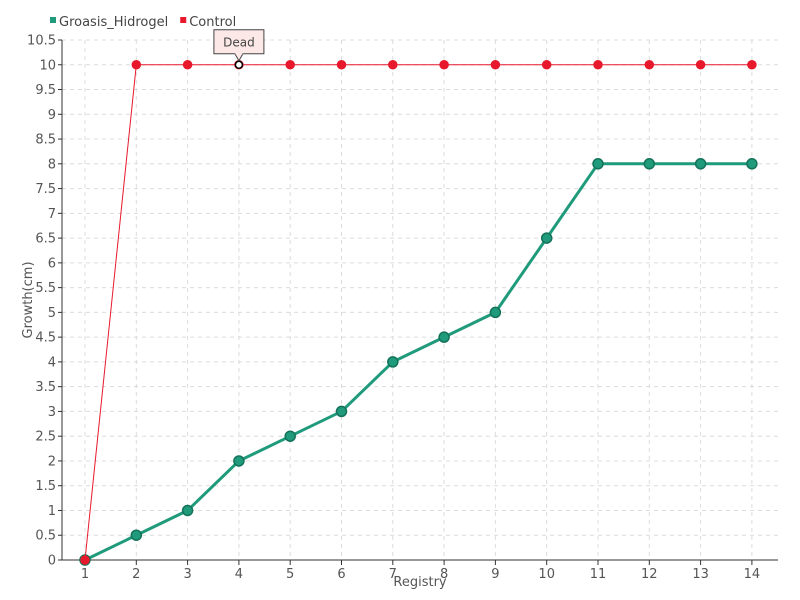  Describe the element at coordinates (45, 140) in the screenshot. I see `y-tick-label: 8.5` at that location.